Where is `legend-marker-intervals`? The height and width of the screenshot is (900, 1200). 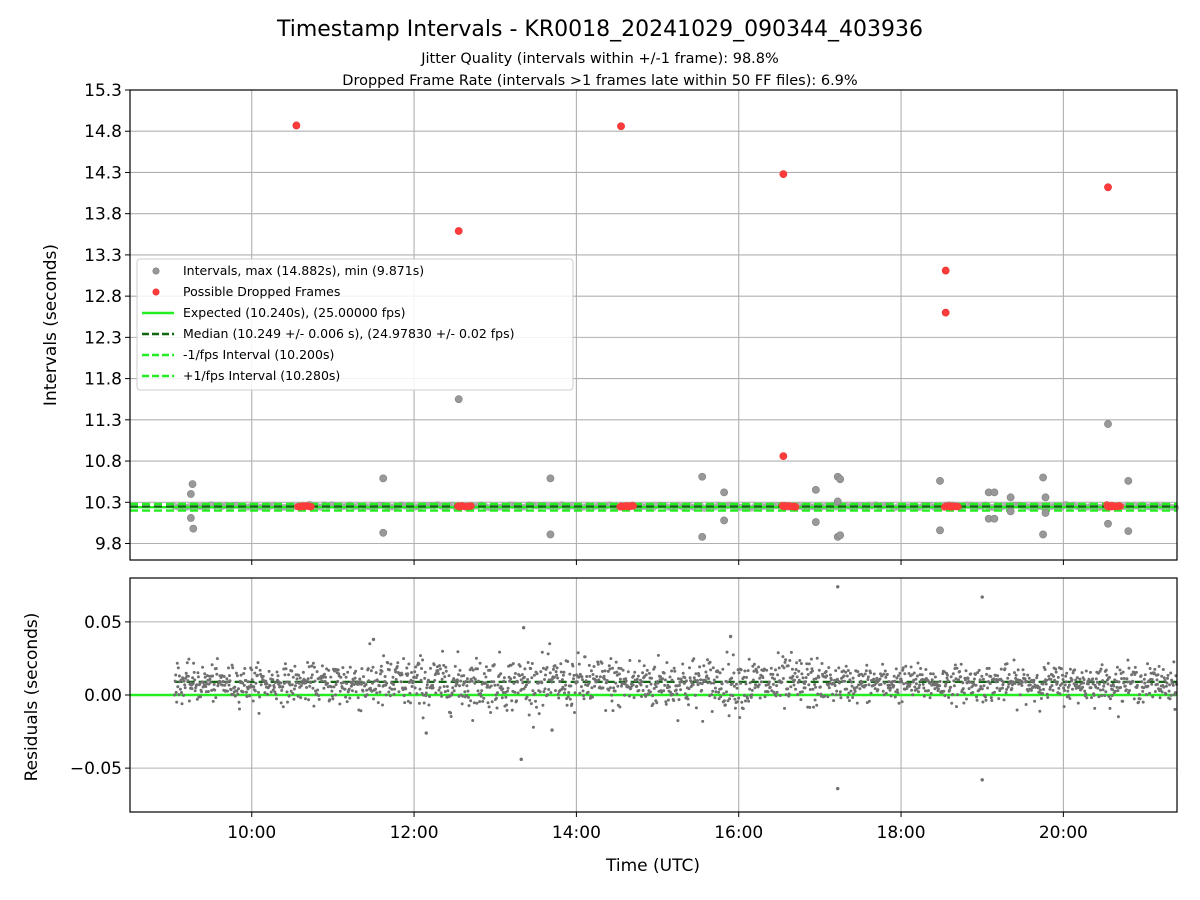
legend-marker-intervals is located at coordinates (156, 271).